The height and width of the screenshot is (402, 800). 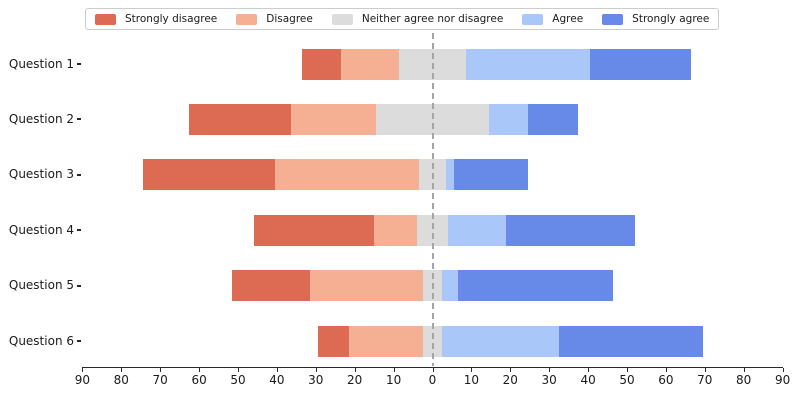 What do you see at coordinates (432, 199) in the screenshot?
I see `zero-baseline` at bounding box center [432, 199].